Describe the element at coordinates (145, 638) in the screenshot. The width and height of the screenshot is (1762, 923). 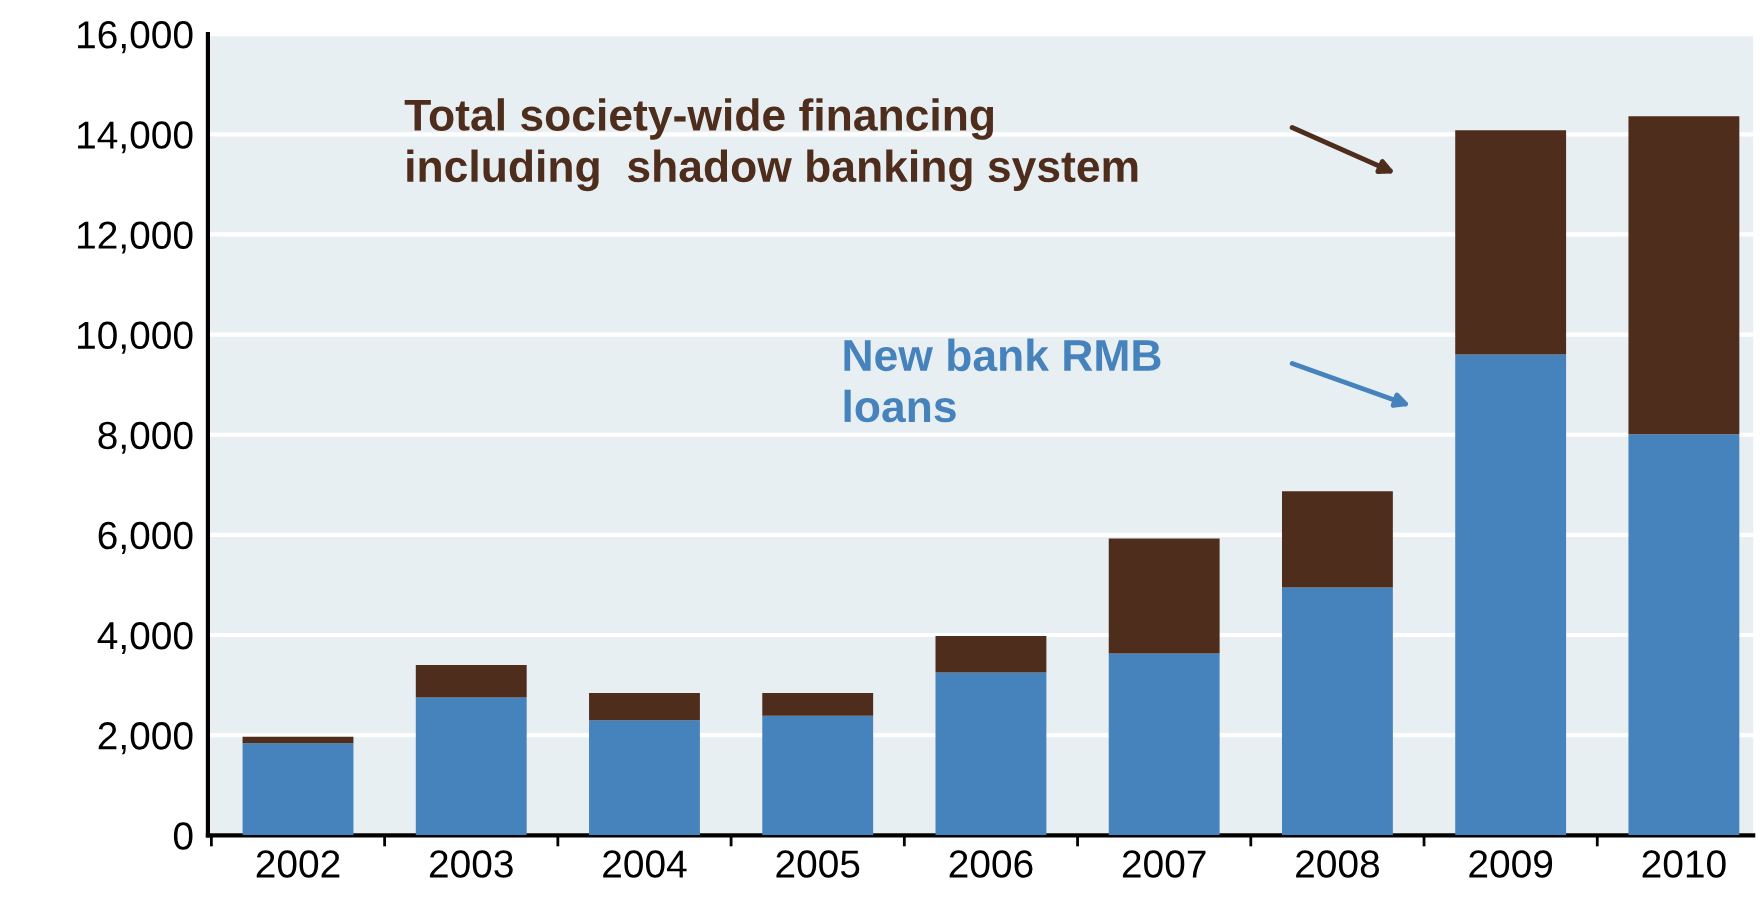
I see `y-tick-label: 4,000` at that location.